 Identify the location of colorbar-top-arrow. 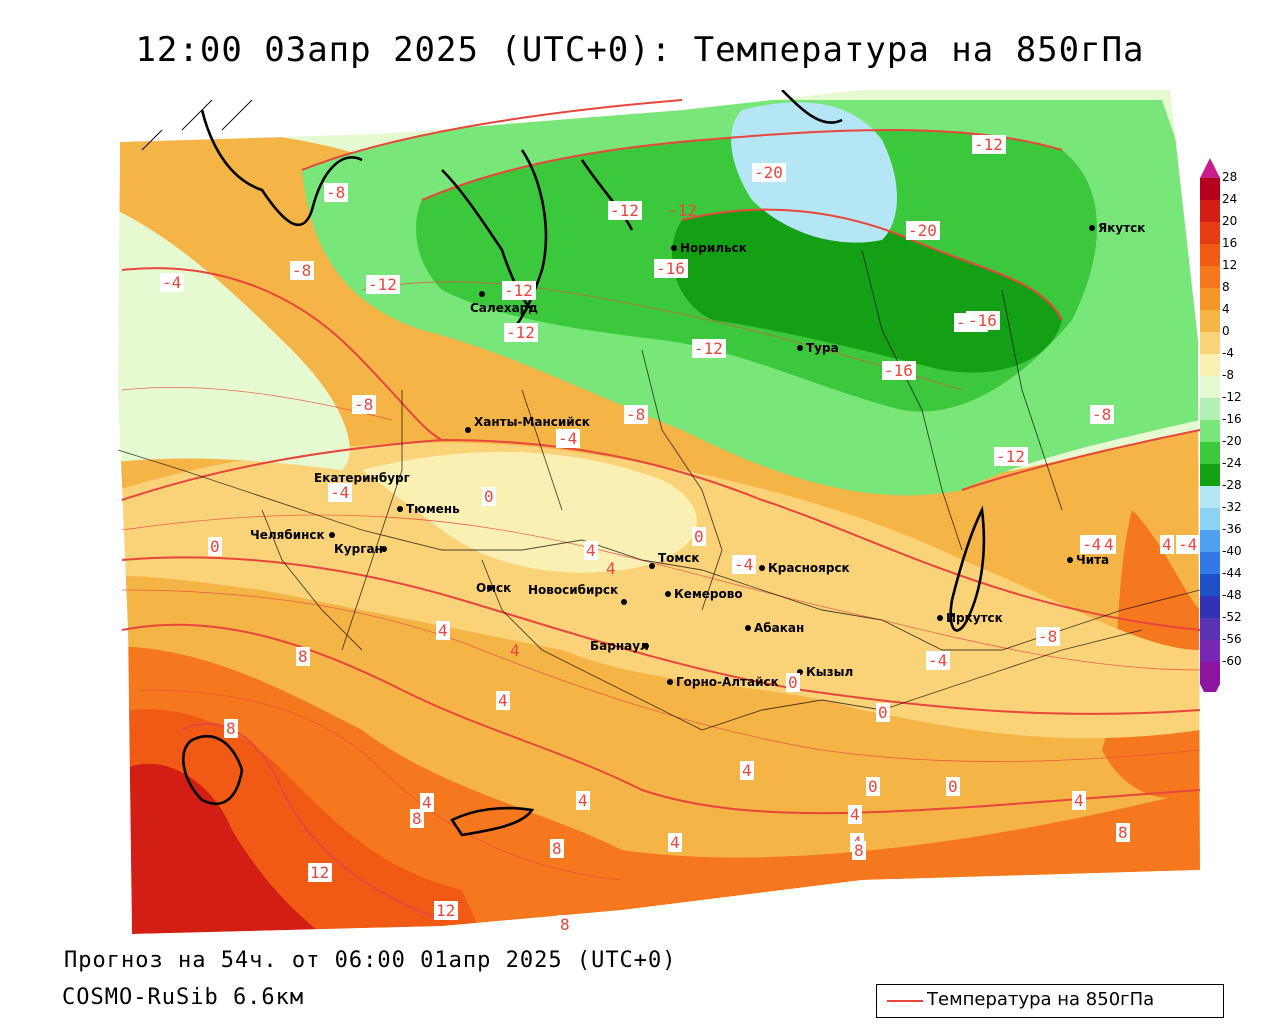
(1210, 168).